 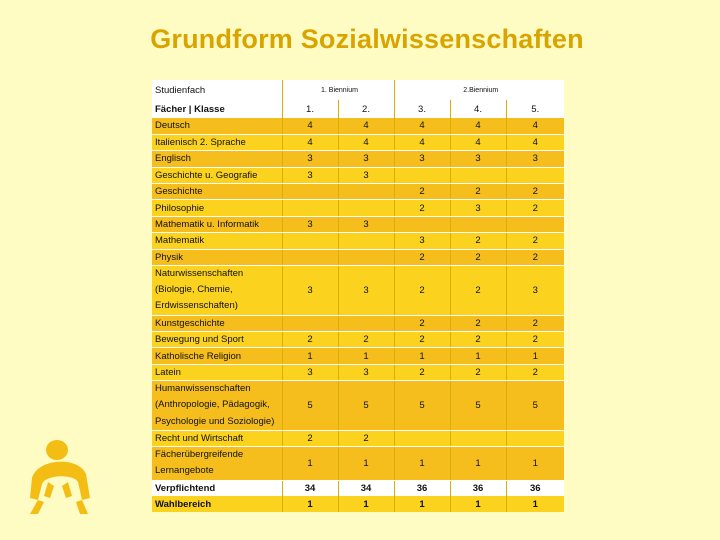 What do you see at coordinates (217, 241) in the screenshot?
I see `subject-label: Mathematik` at bounding box center [217, 241].